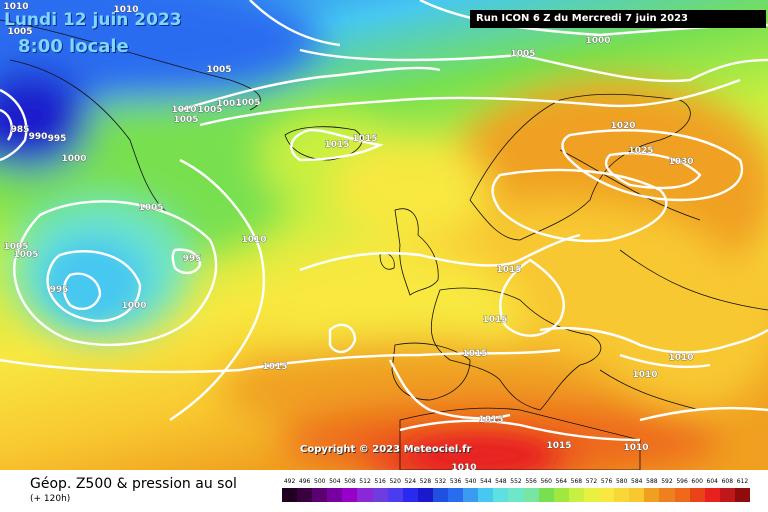  I want to click on forecast-date: Lundi 12 juin 2023, so click(93, 20).